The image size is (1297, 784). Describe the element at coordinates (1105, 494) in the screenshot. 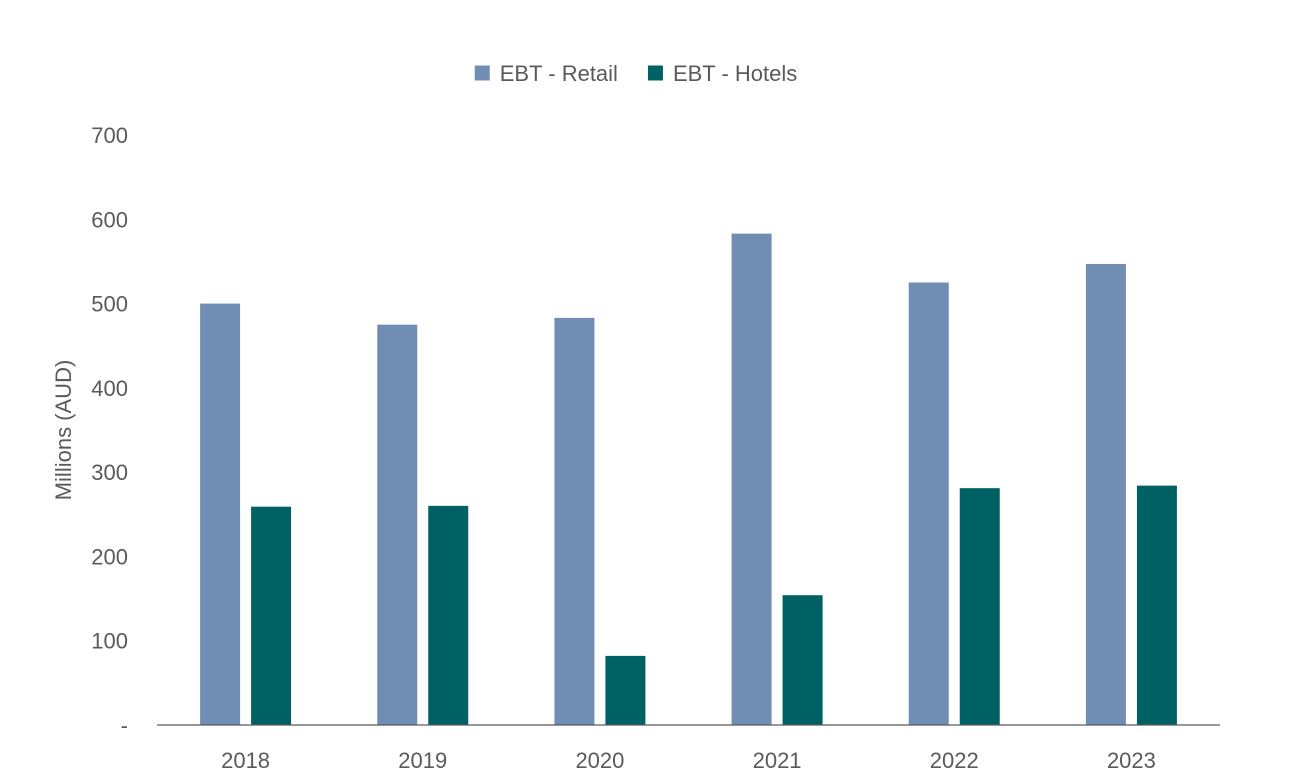

I see `bar-retail-2023` at that location.